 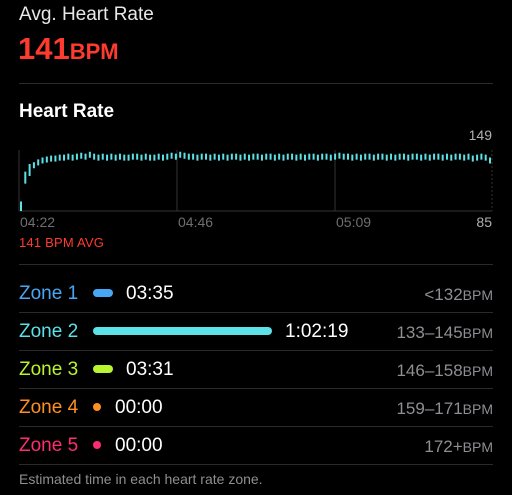 I want to click on zone-name: Zone 3, so click(x=49, y=369).